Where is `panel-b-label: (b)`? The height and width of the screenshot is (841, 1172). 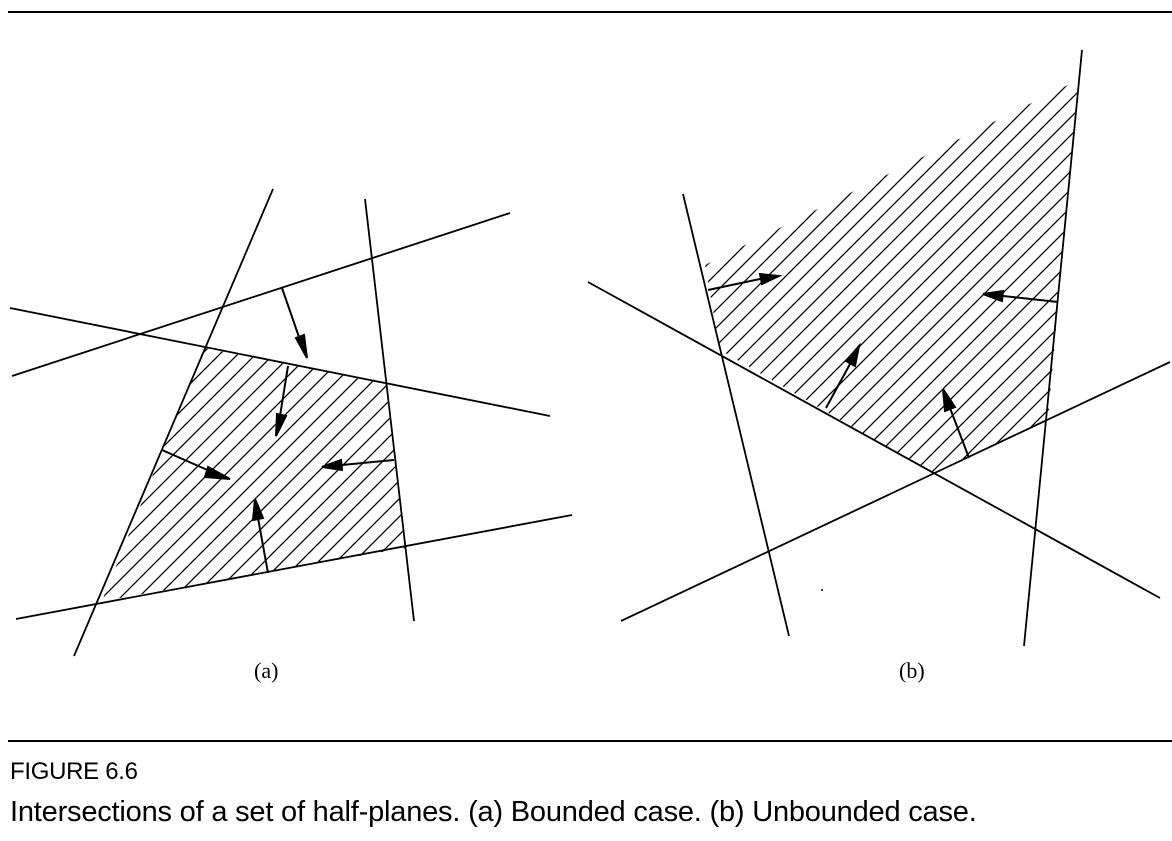 panel-b-label: (b) is located at coordinates (912, 670).